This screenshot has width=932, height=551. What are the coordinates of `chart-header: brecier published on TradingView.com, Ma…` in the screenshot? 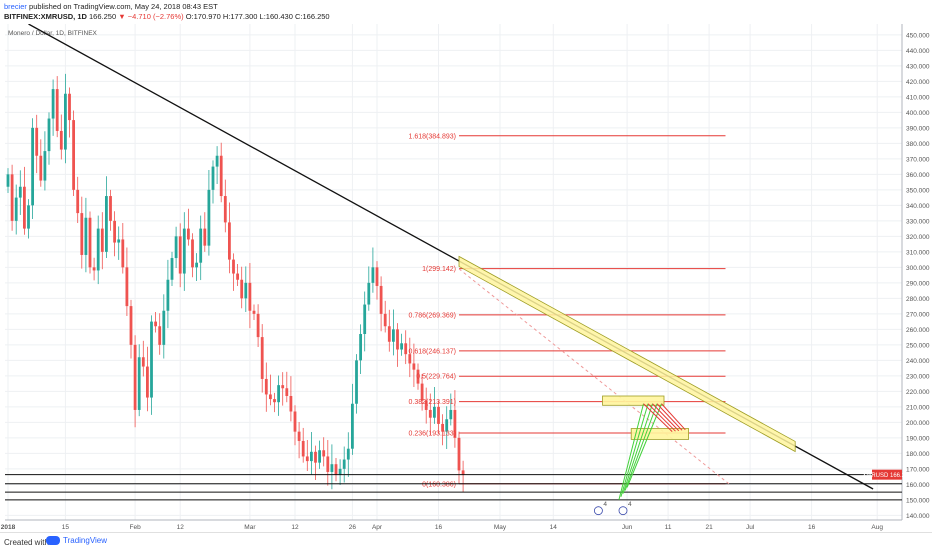 It's located at (466, 12).